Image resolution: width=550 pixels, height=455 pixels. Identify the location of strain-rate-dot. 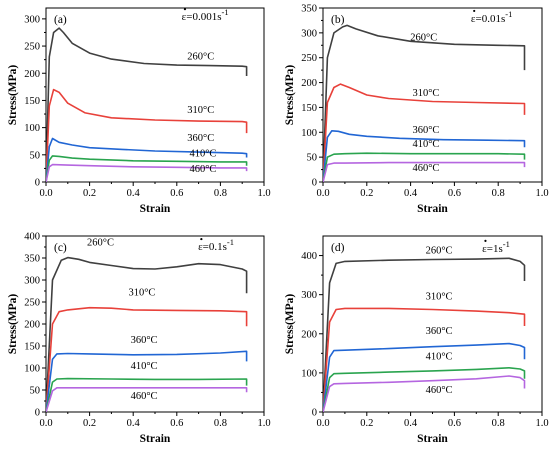
(474, 11).